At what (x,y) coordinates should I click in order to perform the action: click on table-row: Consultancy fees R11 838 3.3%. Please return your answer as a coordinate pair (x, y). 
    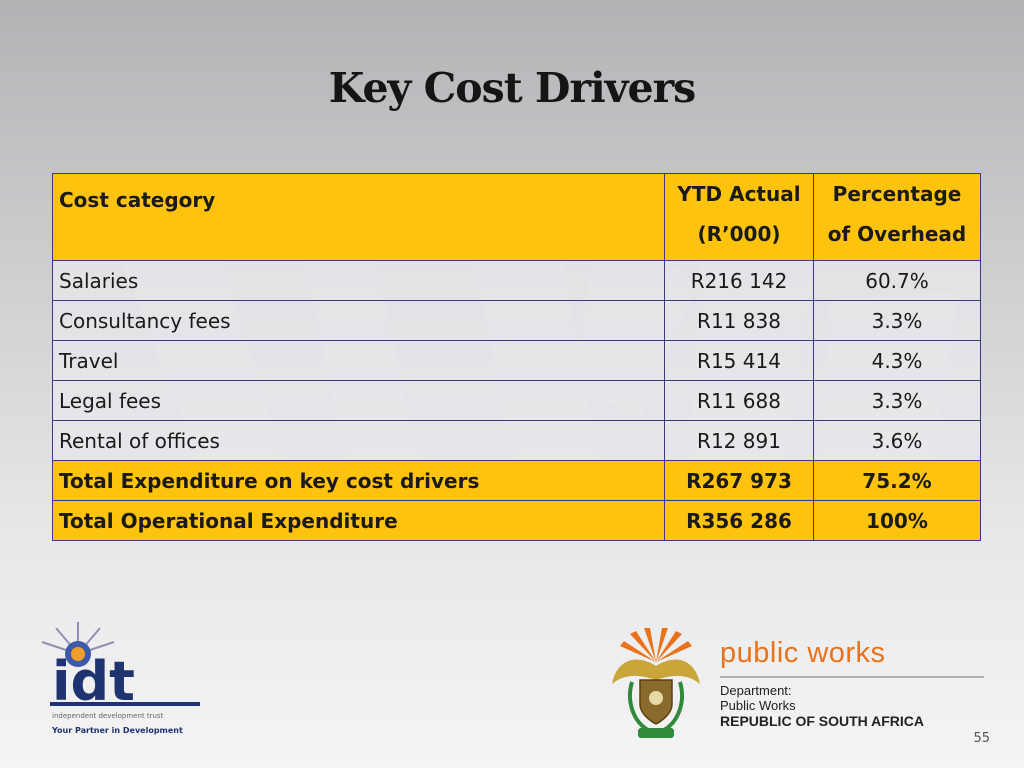
    Looking at the image, I should click on (516, 320).